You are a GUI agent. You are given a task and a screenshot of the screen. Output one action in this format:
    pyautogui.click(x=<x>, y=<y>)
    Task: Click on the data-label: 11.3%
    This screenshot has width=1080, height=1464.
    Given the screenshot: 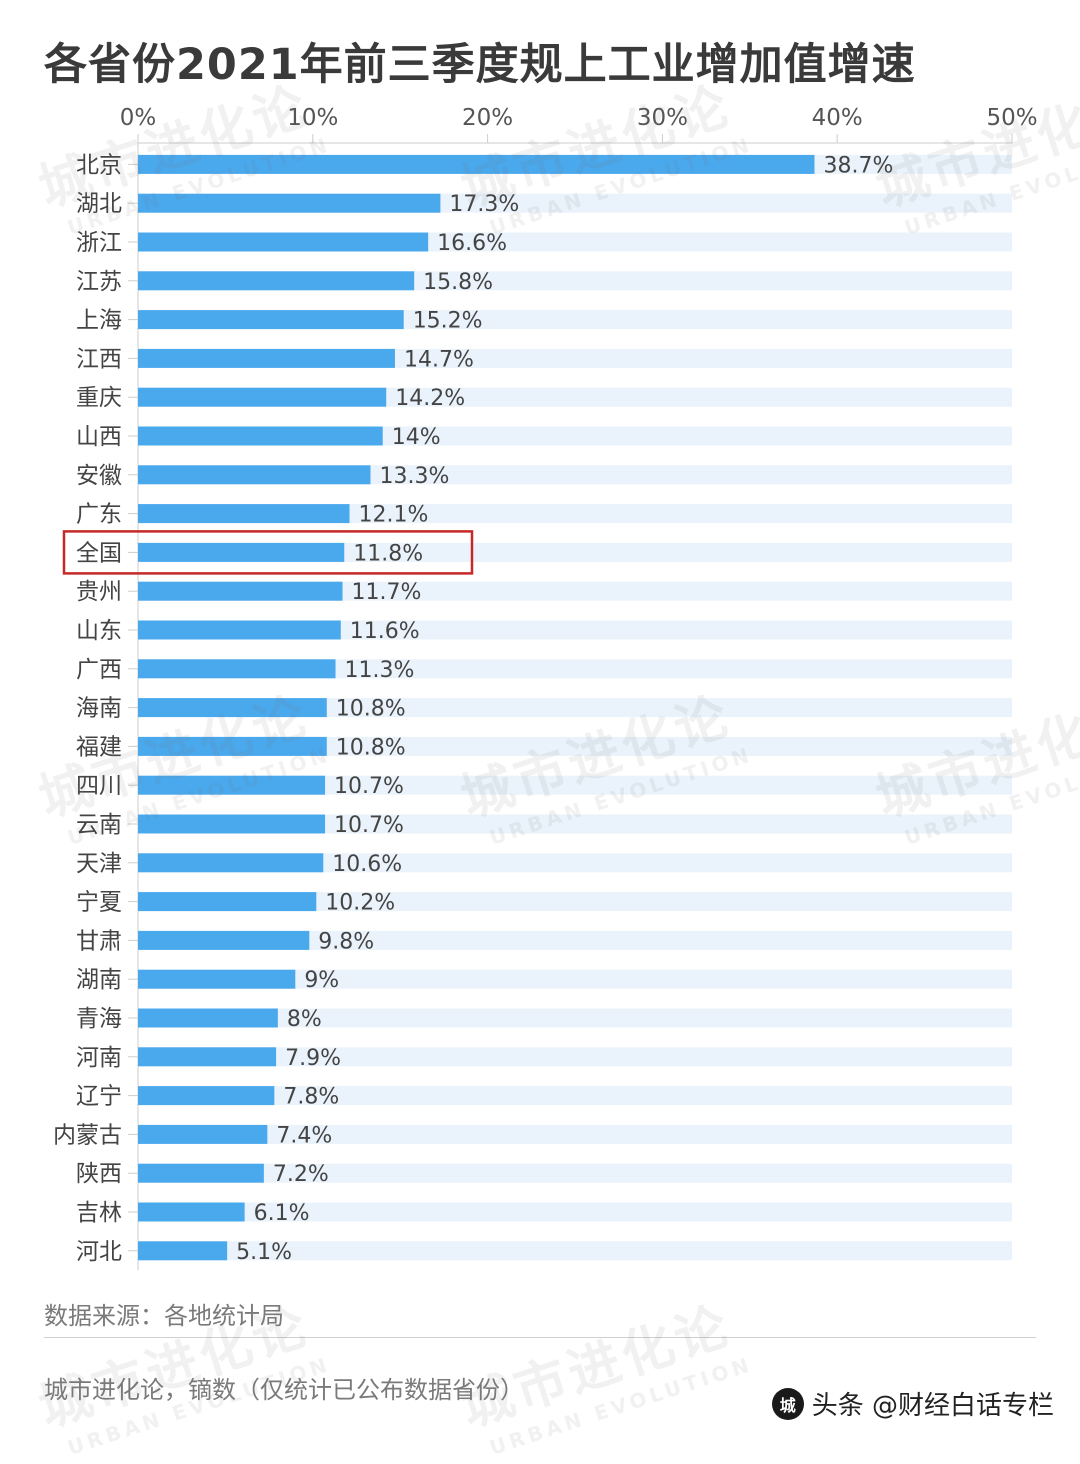 What is the action you would take?
    pyautogui.click(x=380, y=670)
    